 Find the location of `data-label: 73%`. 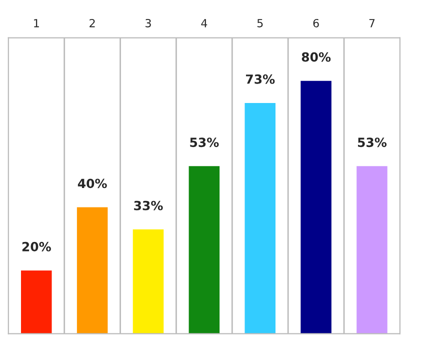

data-label: 73% is located at coordinates (260, 79).